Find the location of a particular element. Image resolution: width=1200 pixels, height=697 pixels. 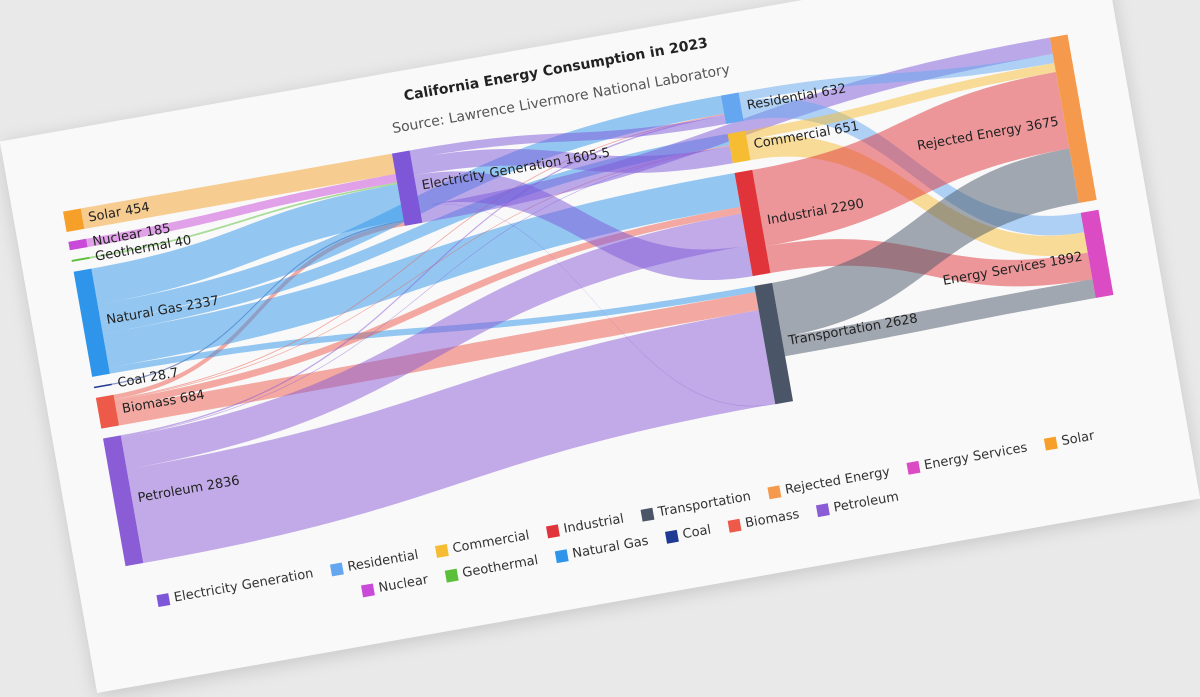

legend-item: Geothermal is located at coordinates (491, 568).